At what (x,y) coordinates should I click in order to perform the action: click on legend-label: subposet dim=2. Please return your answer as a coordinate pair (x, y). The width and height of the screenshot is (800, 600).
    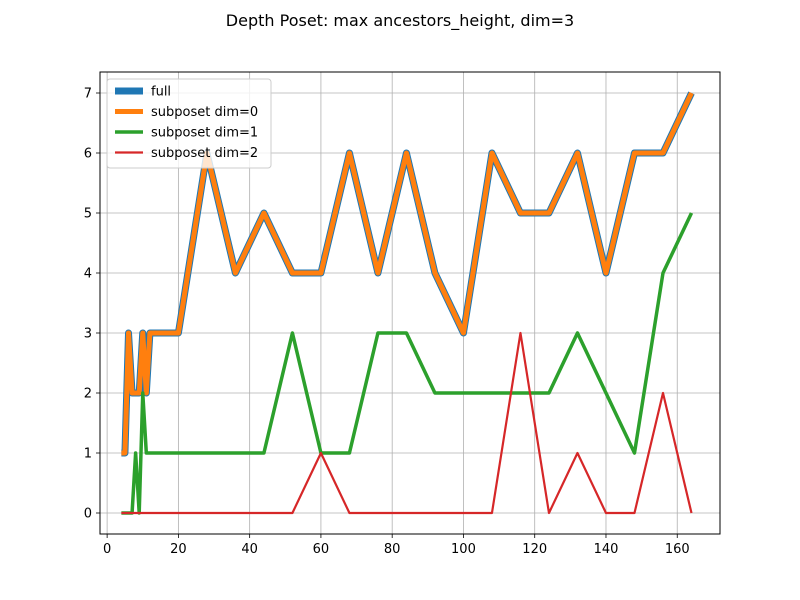
    Looking at the image, I should click on (204, 153).